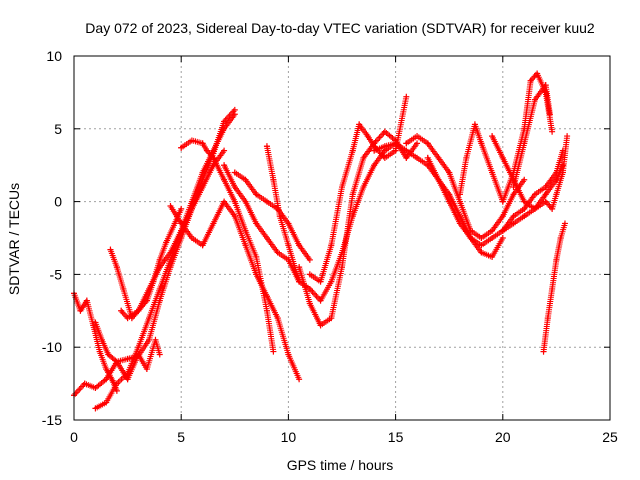 The width and height of the screenshot is (640, 480). I want to click on x-axis-label: GPS time / hours, so click(340, 465).